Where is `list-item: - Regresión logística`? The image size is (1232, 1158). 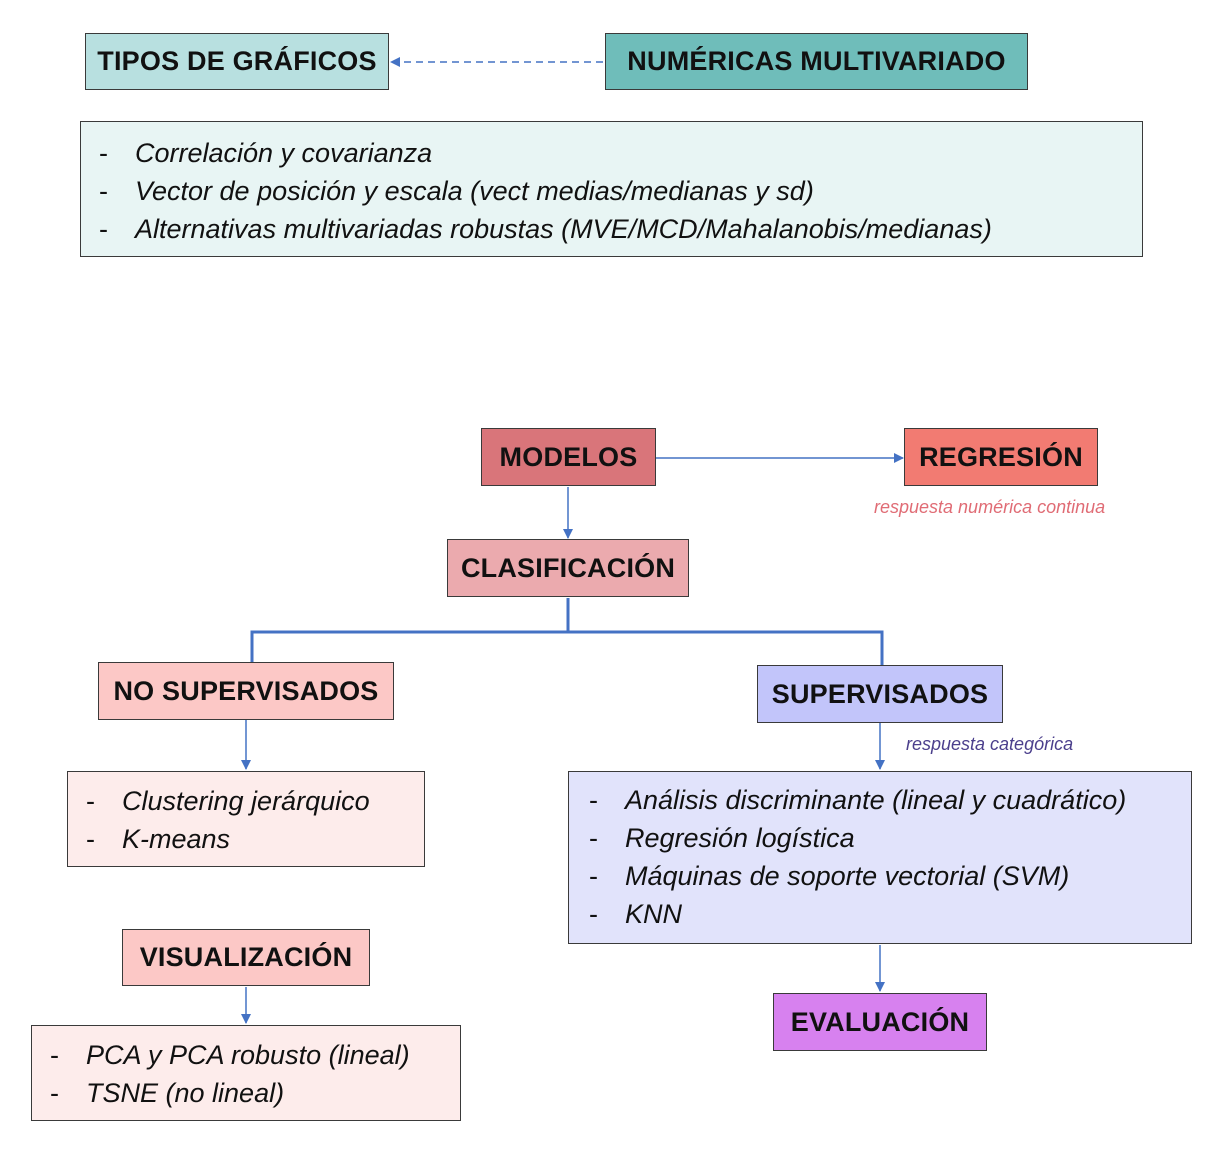 list-item: - Regresión logística is located at coordinates (722, 837).